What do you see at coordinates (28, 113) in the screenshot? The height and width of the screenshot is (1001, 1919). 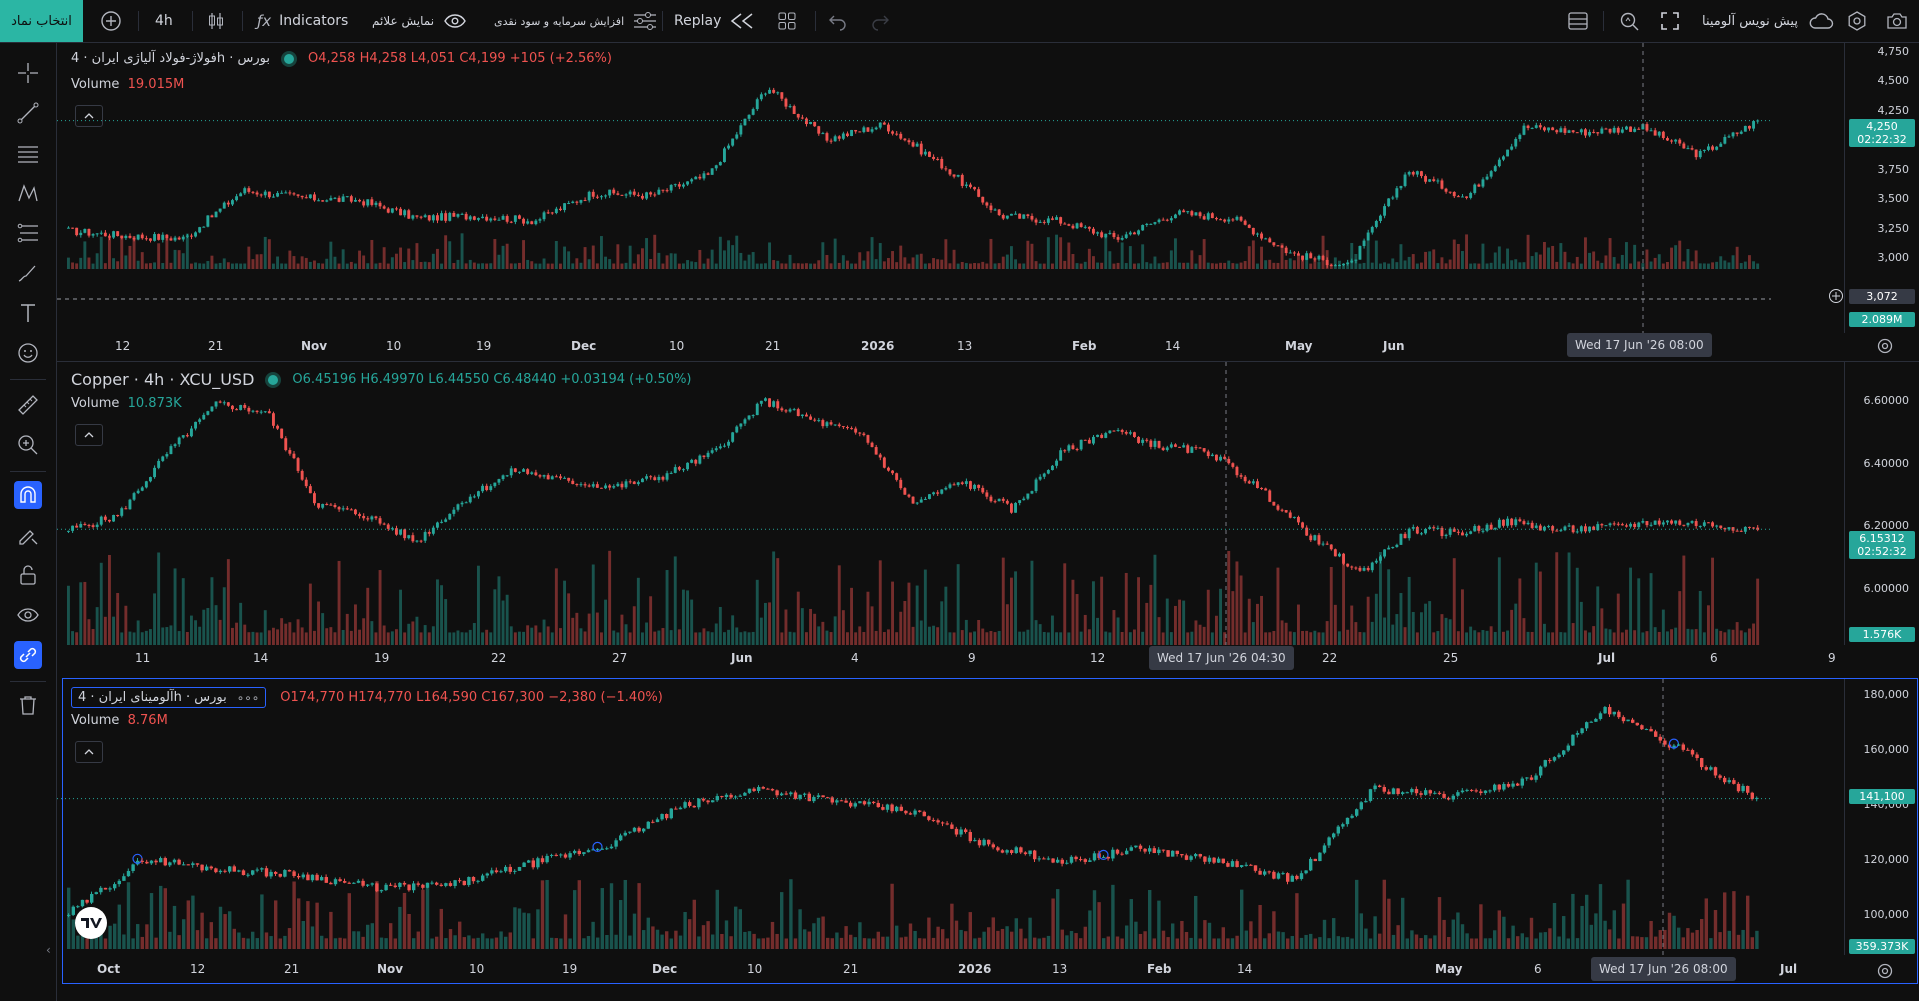 I see `trend-line-icon` at bounding box center [28, 113].